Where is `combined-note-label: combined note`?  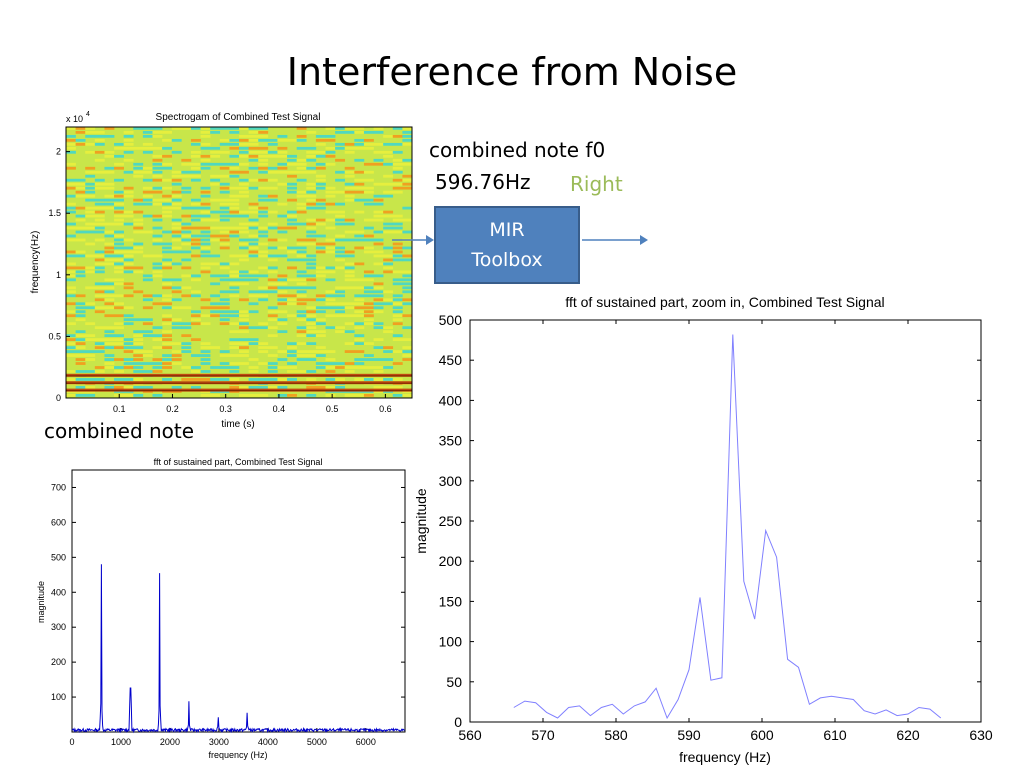
combined-note-label: combined note is located at coordinates (119, 431).